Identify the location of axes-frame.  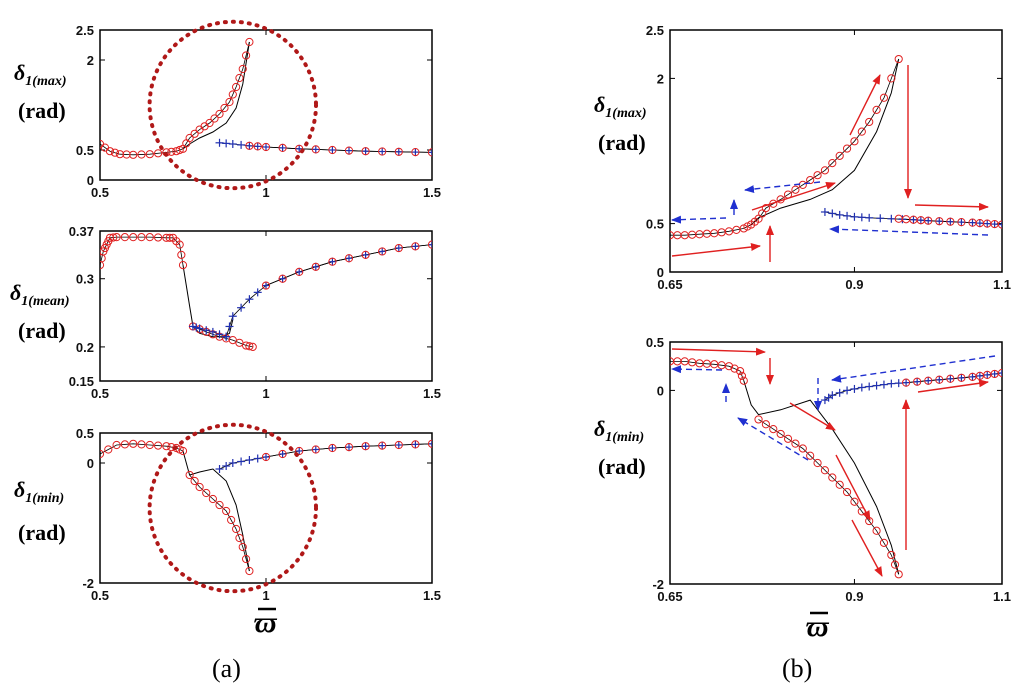
(836, 463).